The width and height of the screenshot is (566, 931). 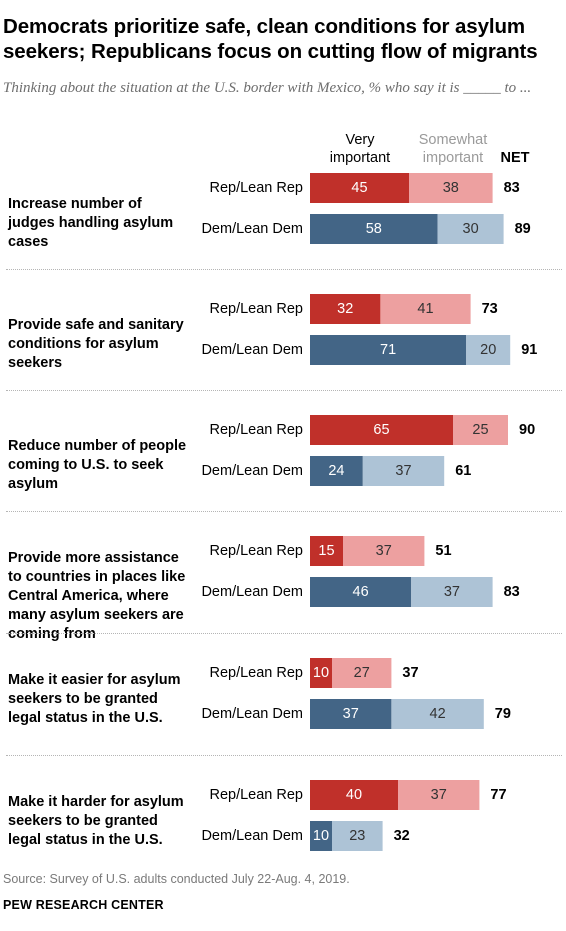 I want to click on value-label-very: 45, so click(x=359, y=188).